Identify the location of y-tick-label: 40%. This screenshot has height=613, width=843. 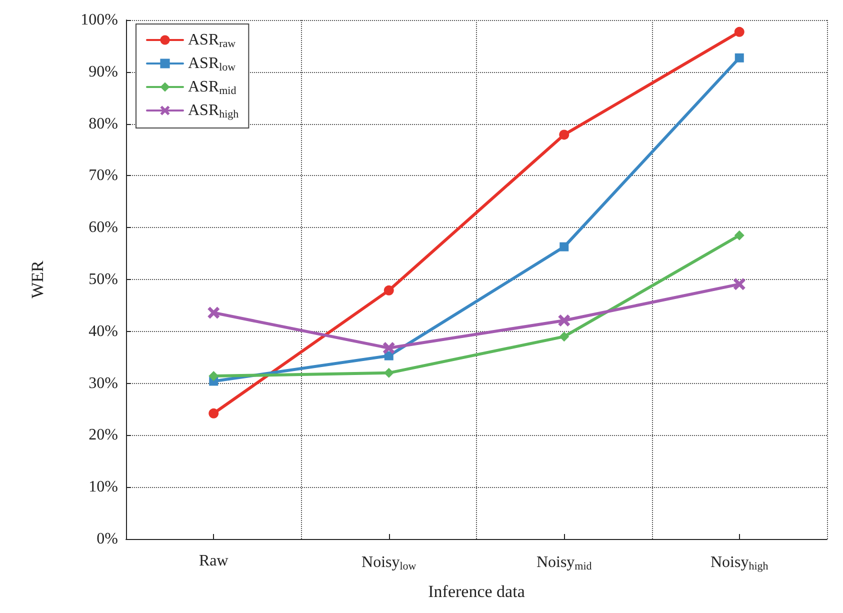
(103, 331).